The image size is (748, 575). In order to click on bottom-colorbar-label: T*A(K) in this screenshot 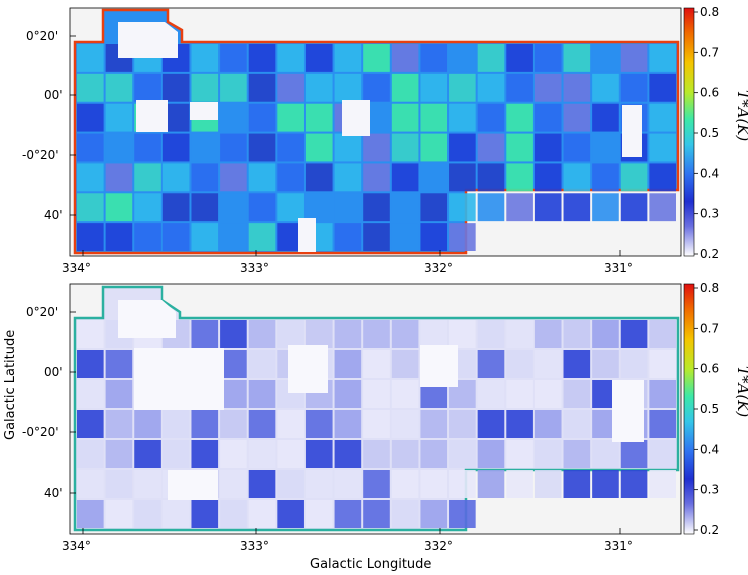, I will do `click(741, 391)`.